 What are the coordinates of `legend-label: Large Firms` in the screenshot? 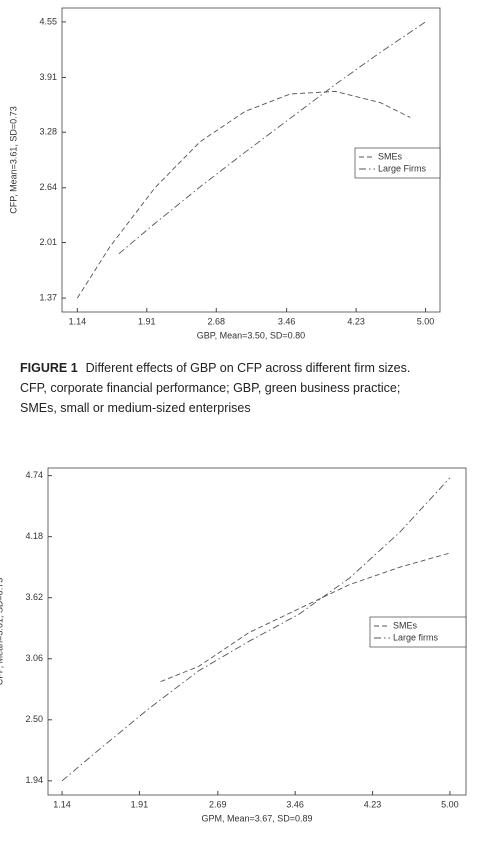 It's located at (402, 168).